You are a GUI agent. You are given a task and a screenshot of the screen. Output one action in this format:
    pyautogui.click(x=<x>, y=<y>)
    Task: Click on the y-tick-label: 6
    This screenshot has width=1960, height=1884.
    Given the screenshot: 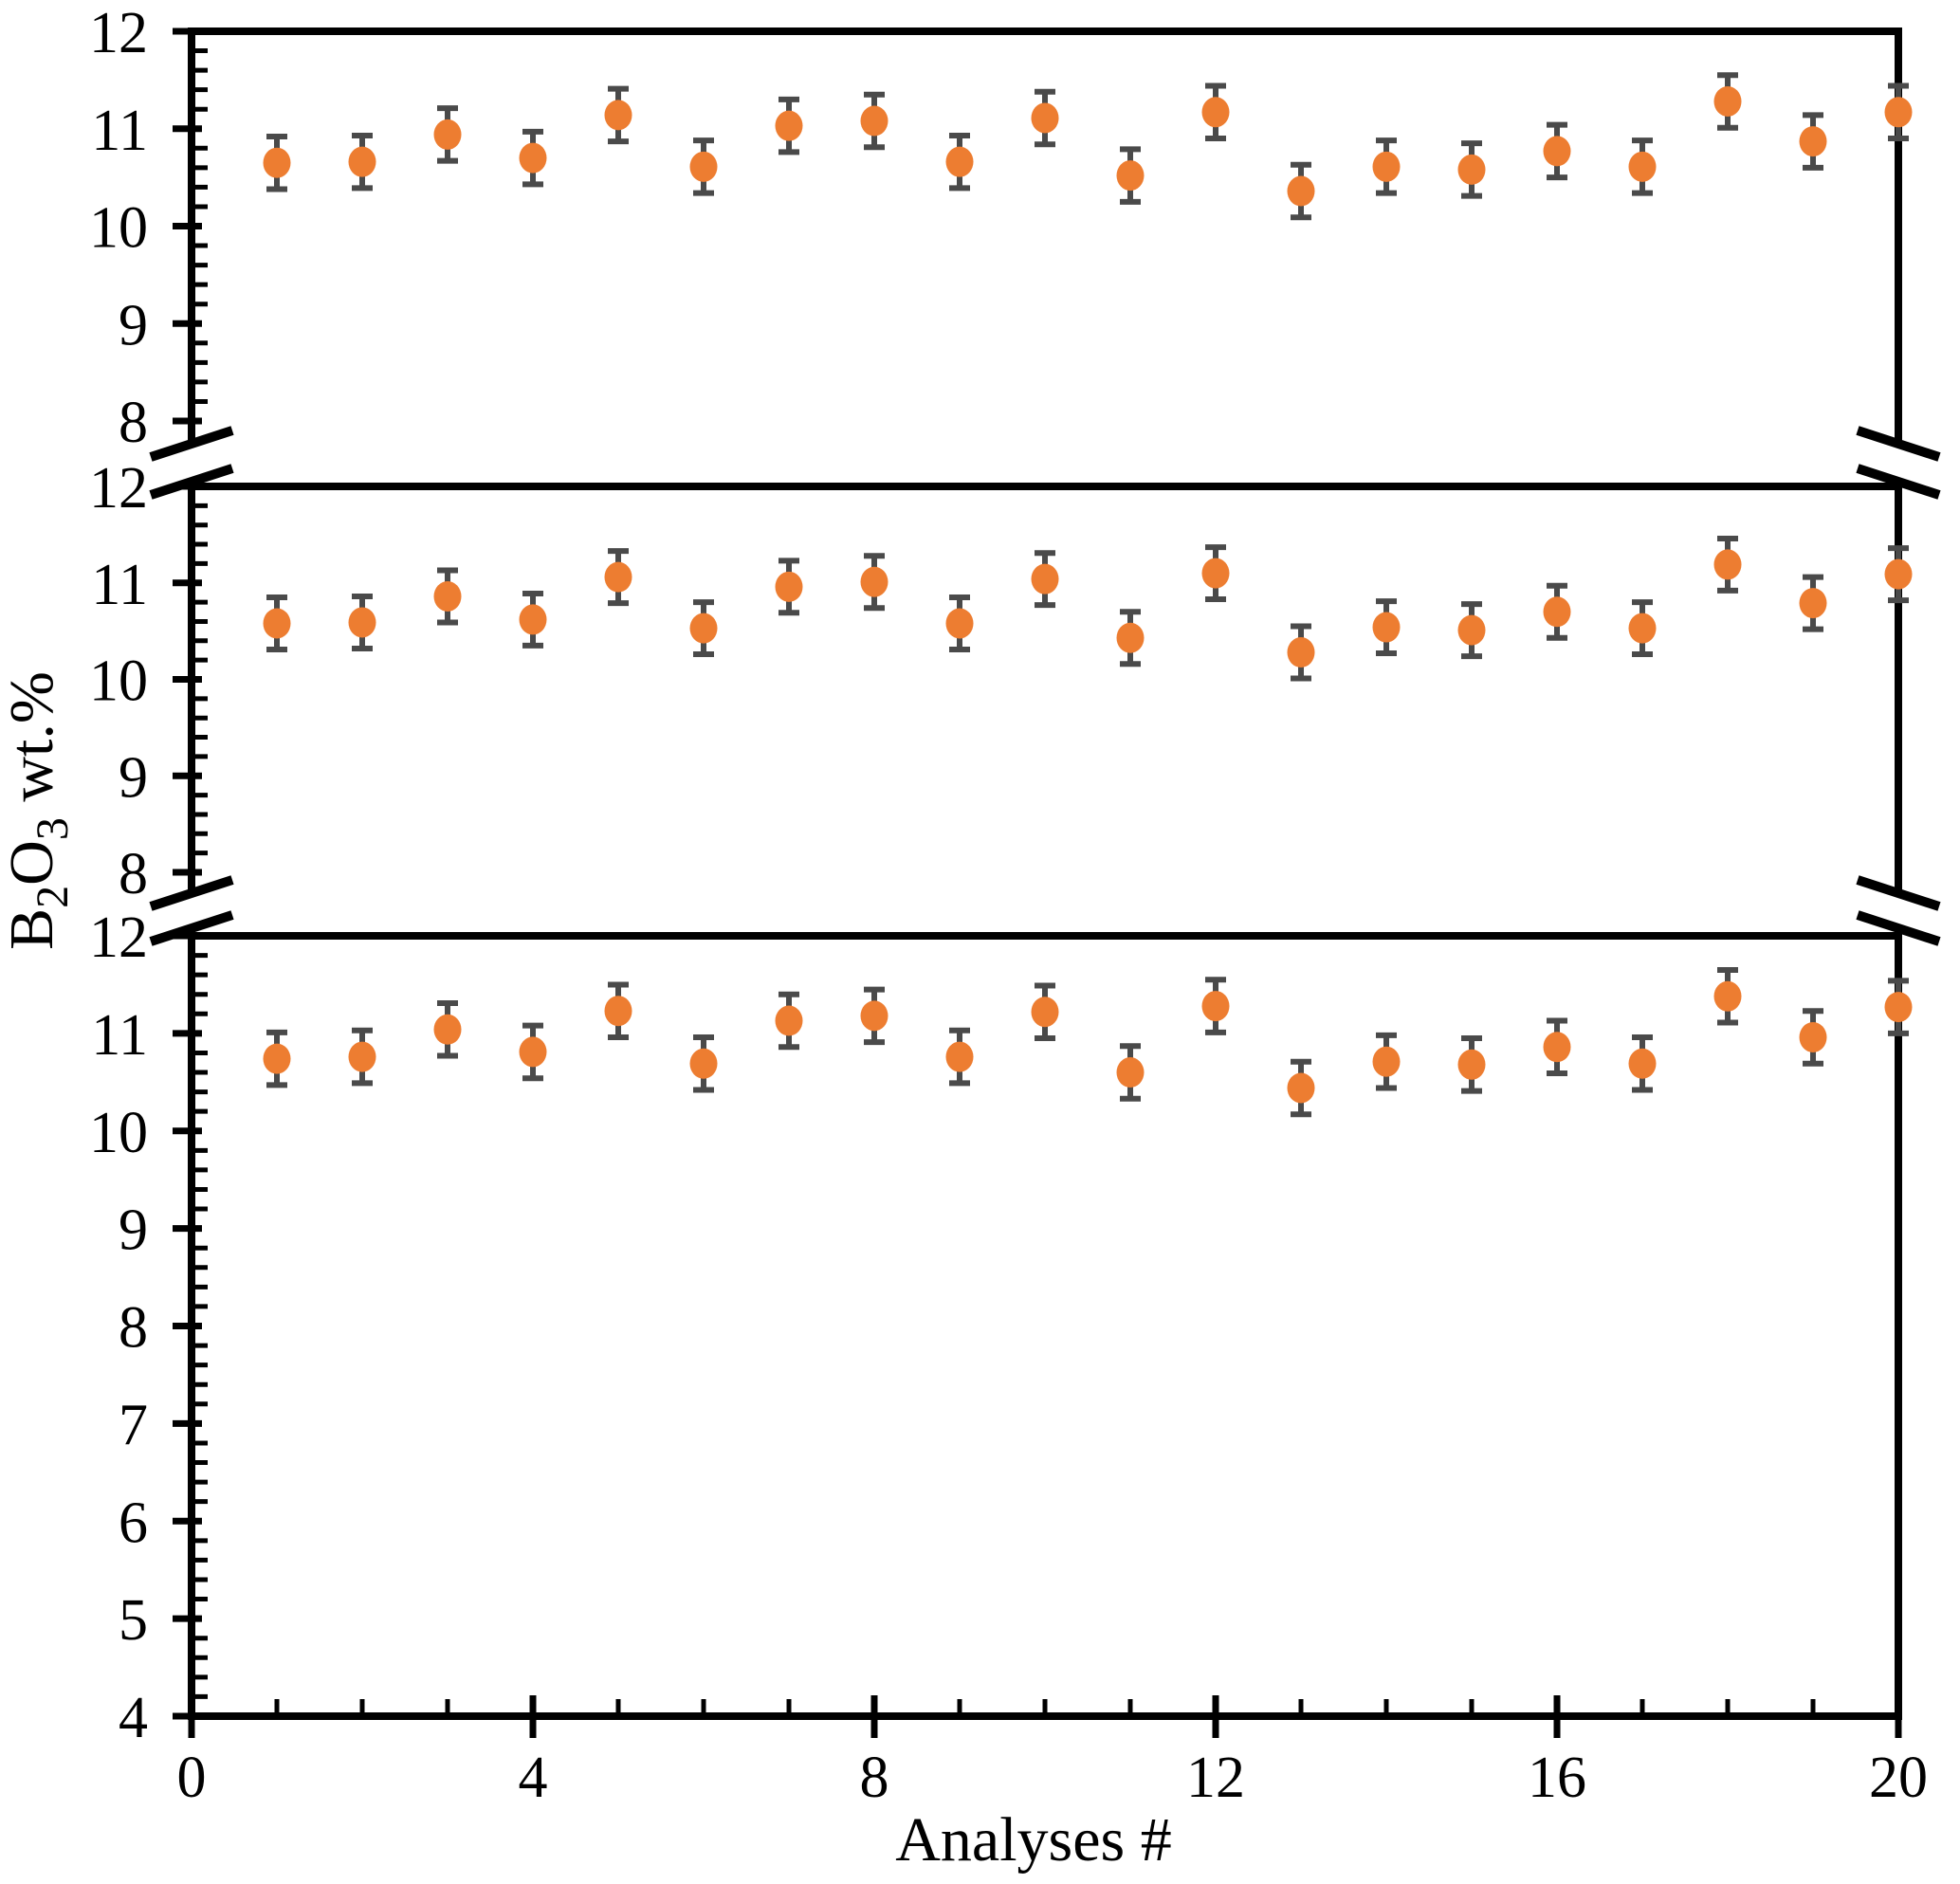 What is the action you would take?
    pyautogui.click(x=133, y=1523)
    